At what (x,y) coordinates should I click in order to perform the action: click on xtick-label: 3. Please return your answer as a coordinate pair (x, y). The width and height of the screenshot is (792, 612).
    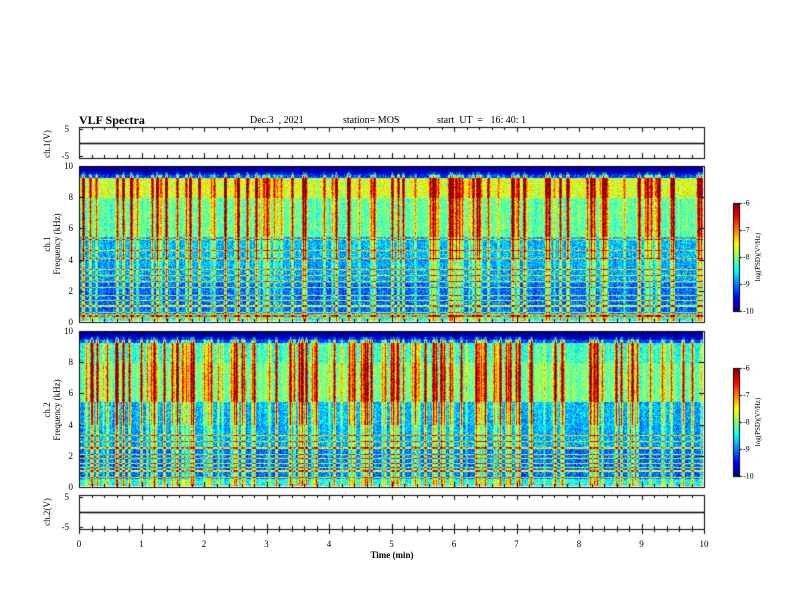
    Looking at the image, I should click on (266, 544).